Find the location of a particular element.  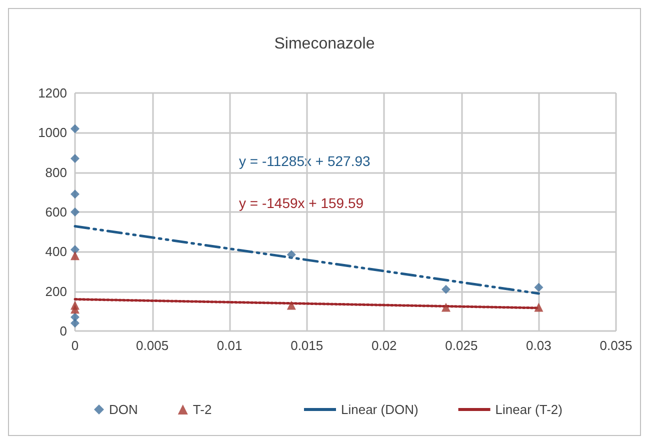

y-tick-label: 1000 is located at coordinates (52, 132).